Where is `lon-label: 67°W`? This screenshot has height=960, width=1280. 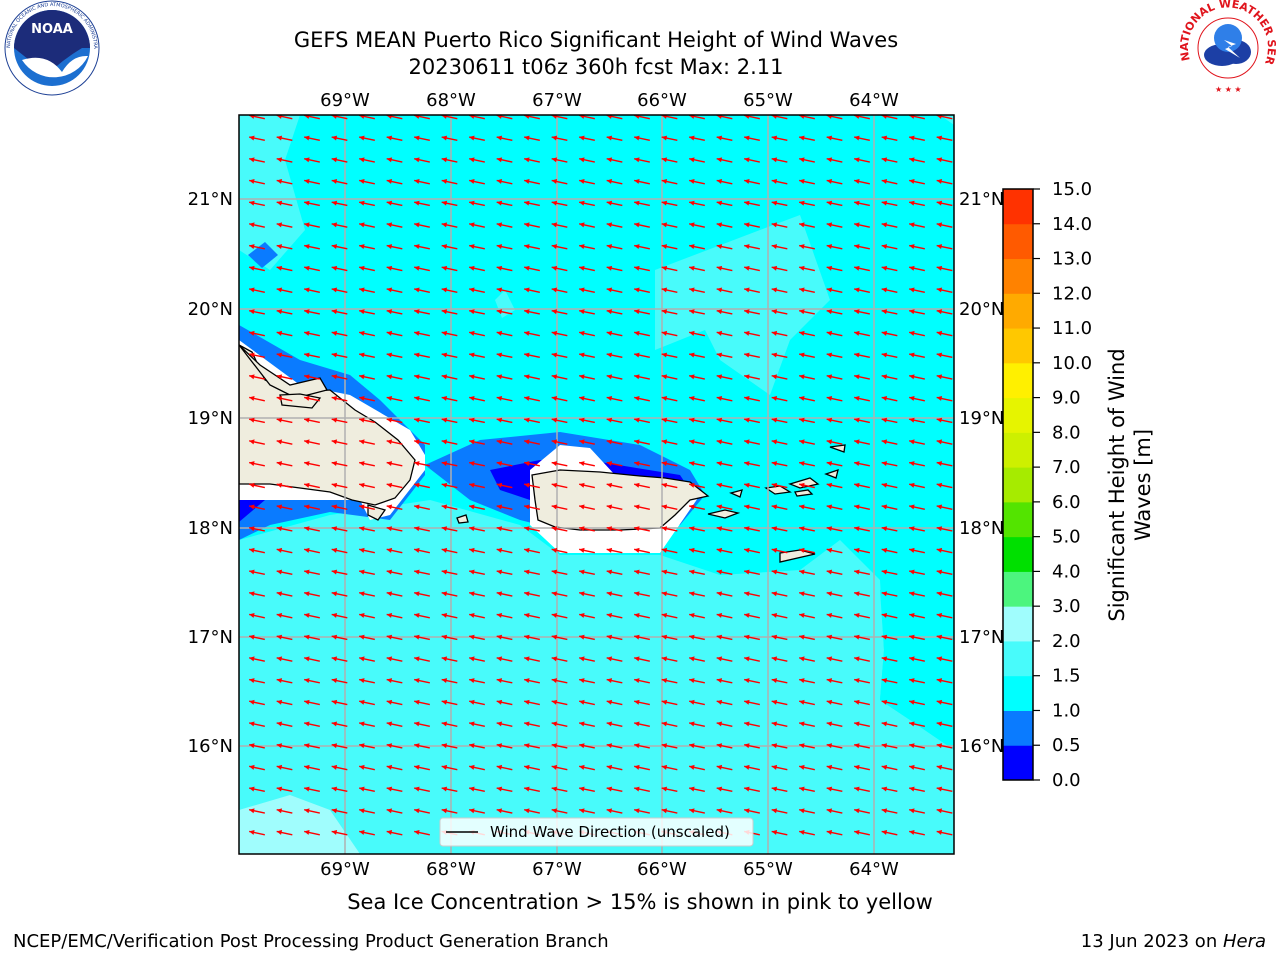 lon-label: 67°W is located at coordinates (557, 869).